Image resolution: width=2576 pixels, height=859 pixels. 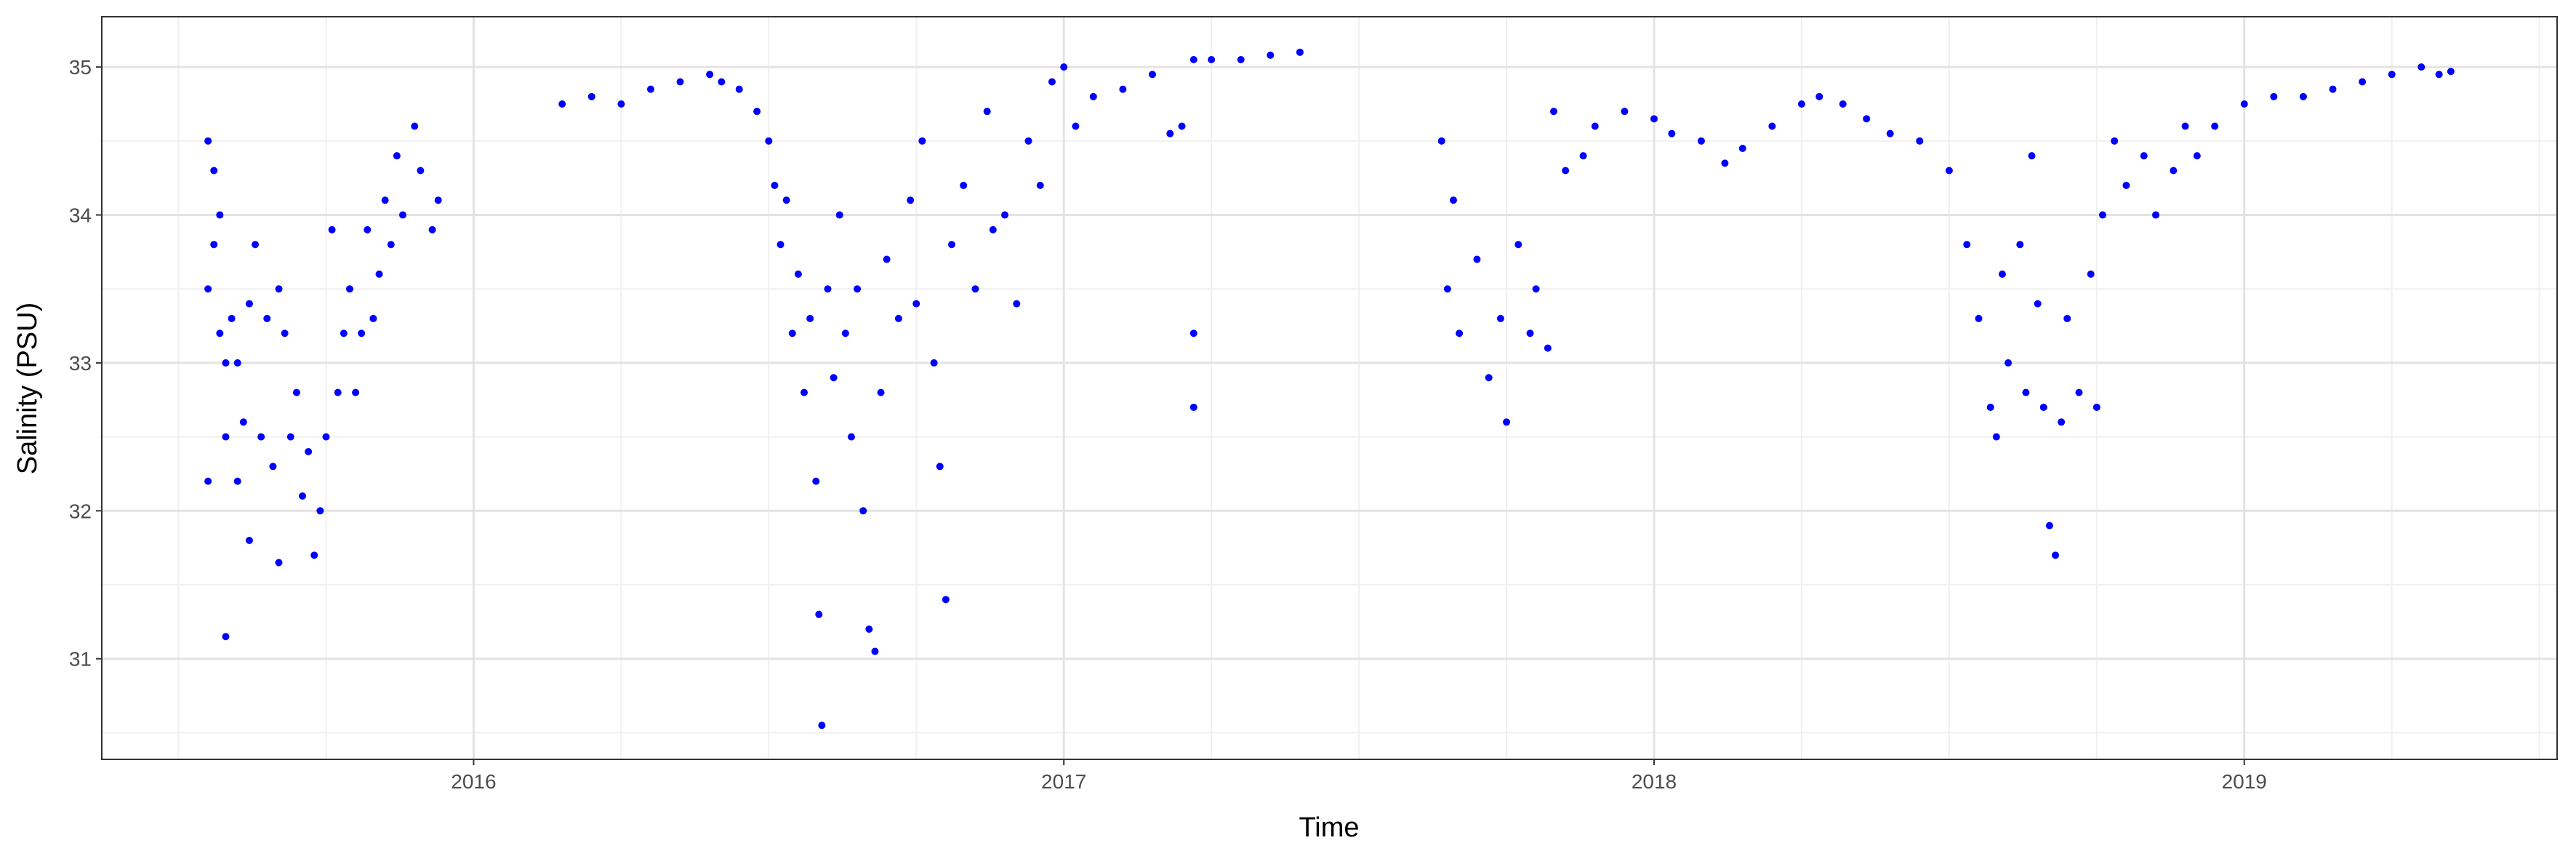 I want to click on y-tick-label: 32, so click(x=81, y=511).